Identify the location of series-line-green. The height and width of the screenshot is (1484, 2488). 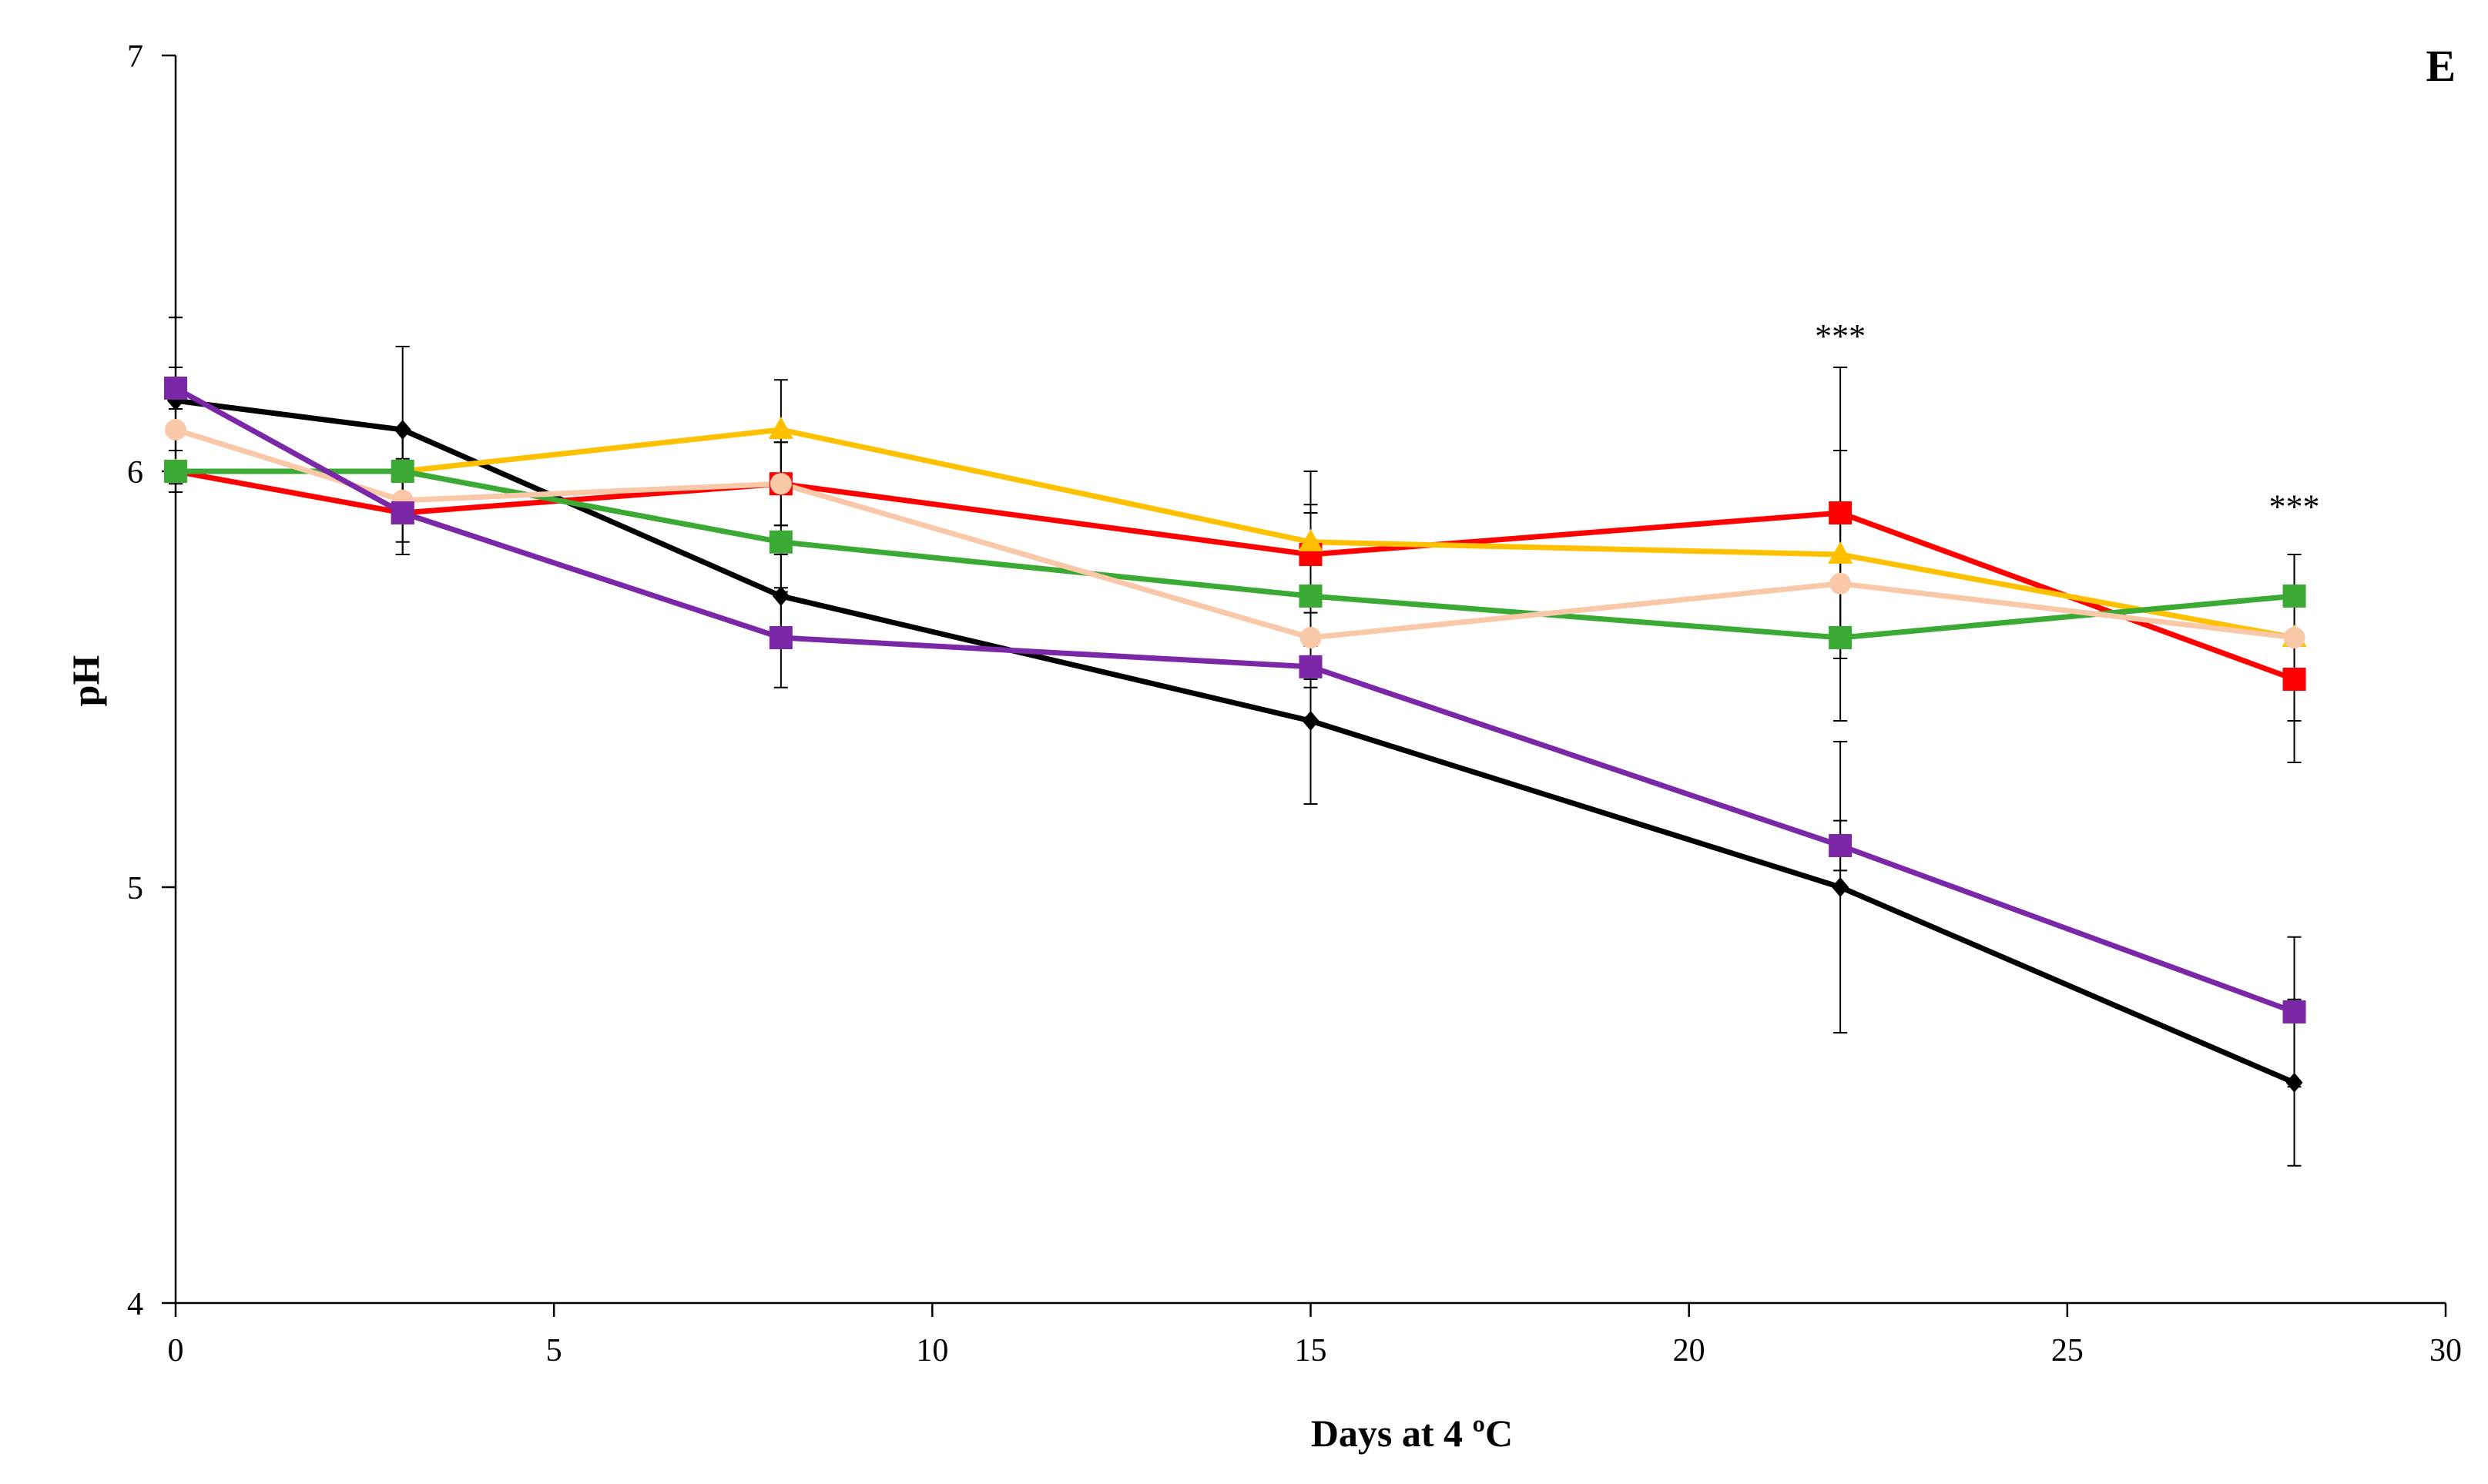
(1235, 554).